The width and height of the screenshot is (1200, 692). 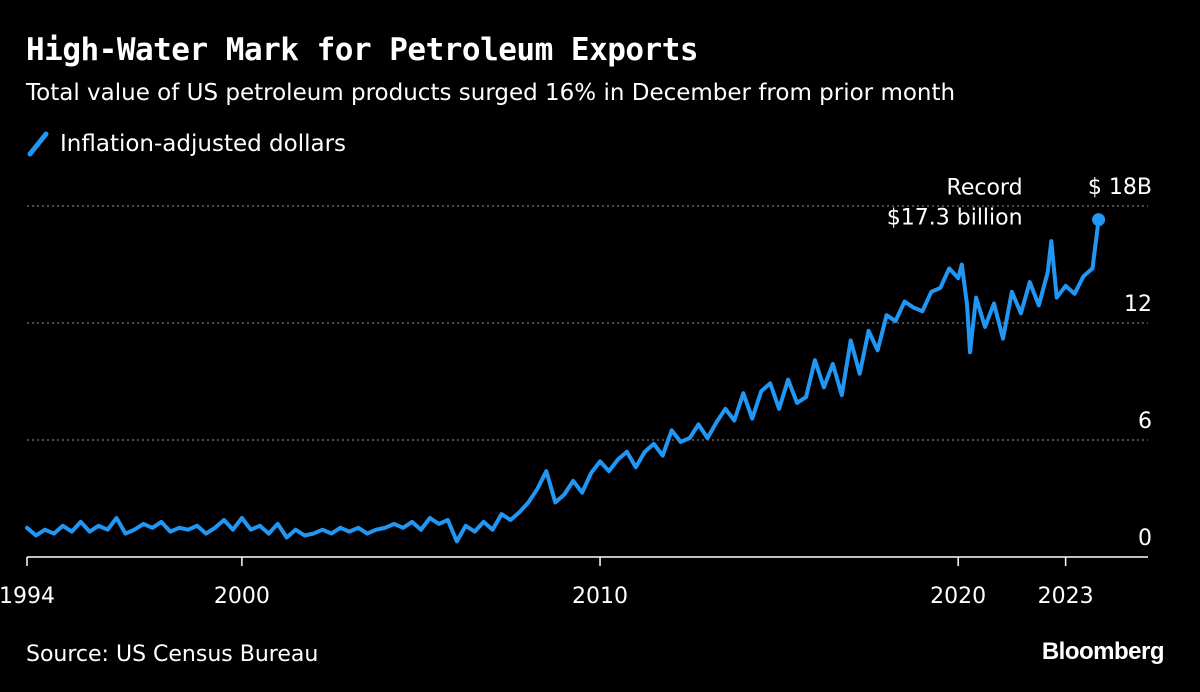 What do you see at coordinates (1145, 538) in the screenshot?
I see `y-tick-label: 0` at bounding box center [1145, 538].